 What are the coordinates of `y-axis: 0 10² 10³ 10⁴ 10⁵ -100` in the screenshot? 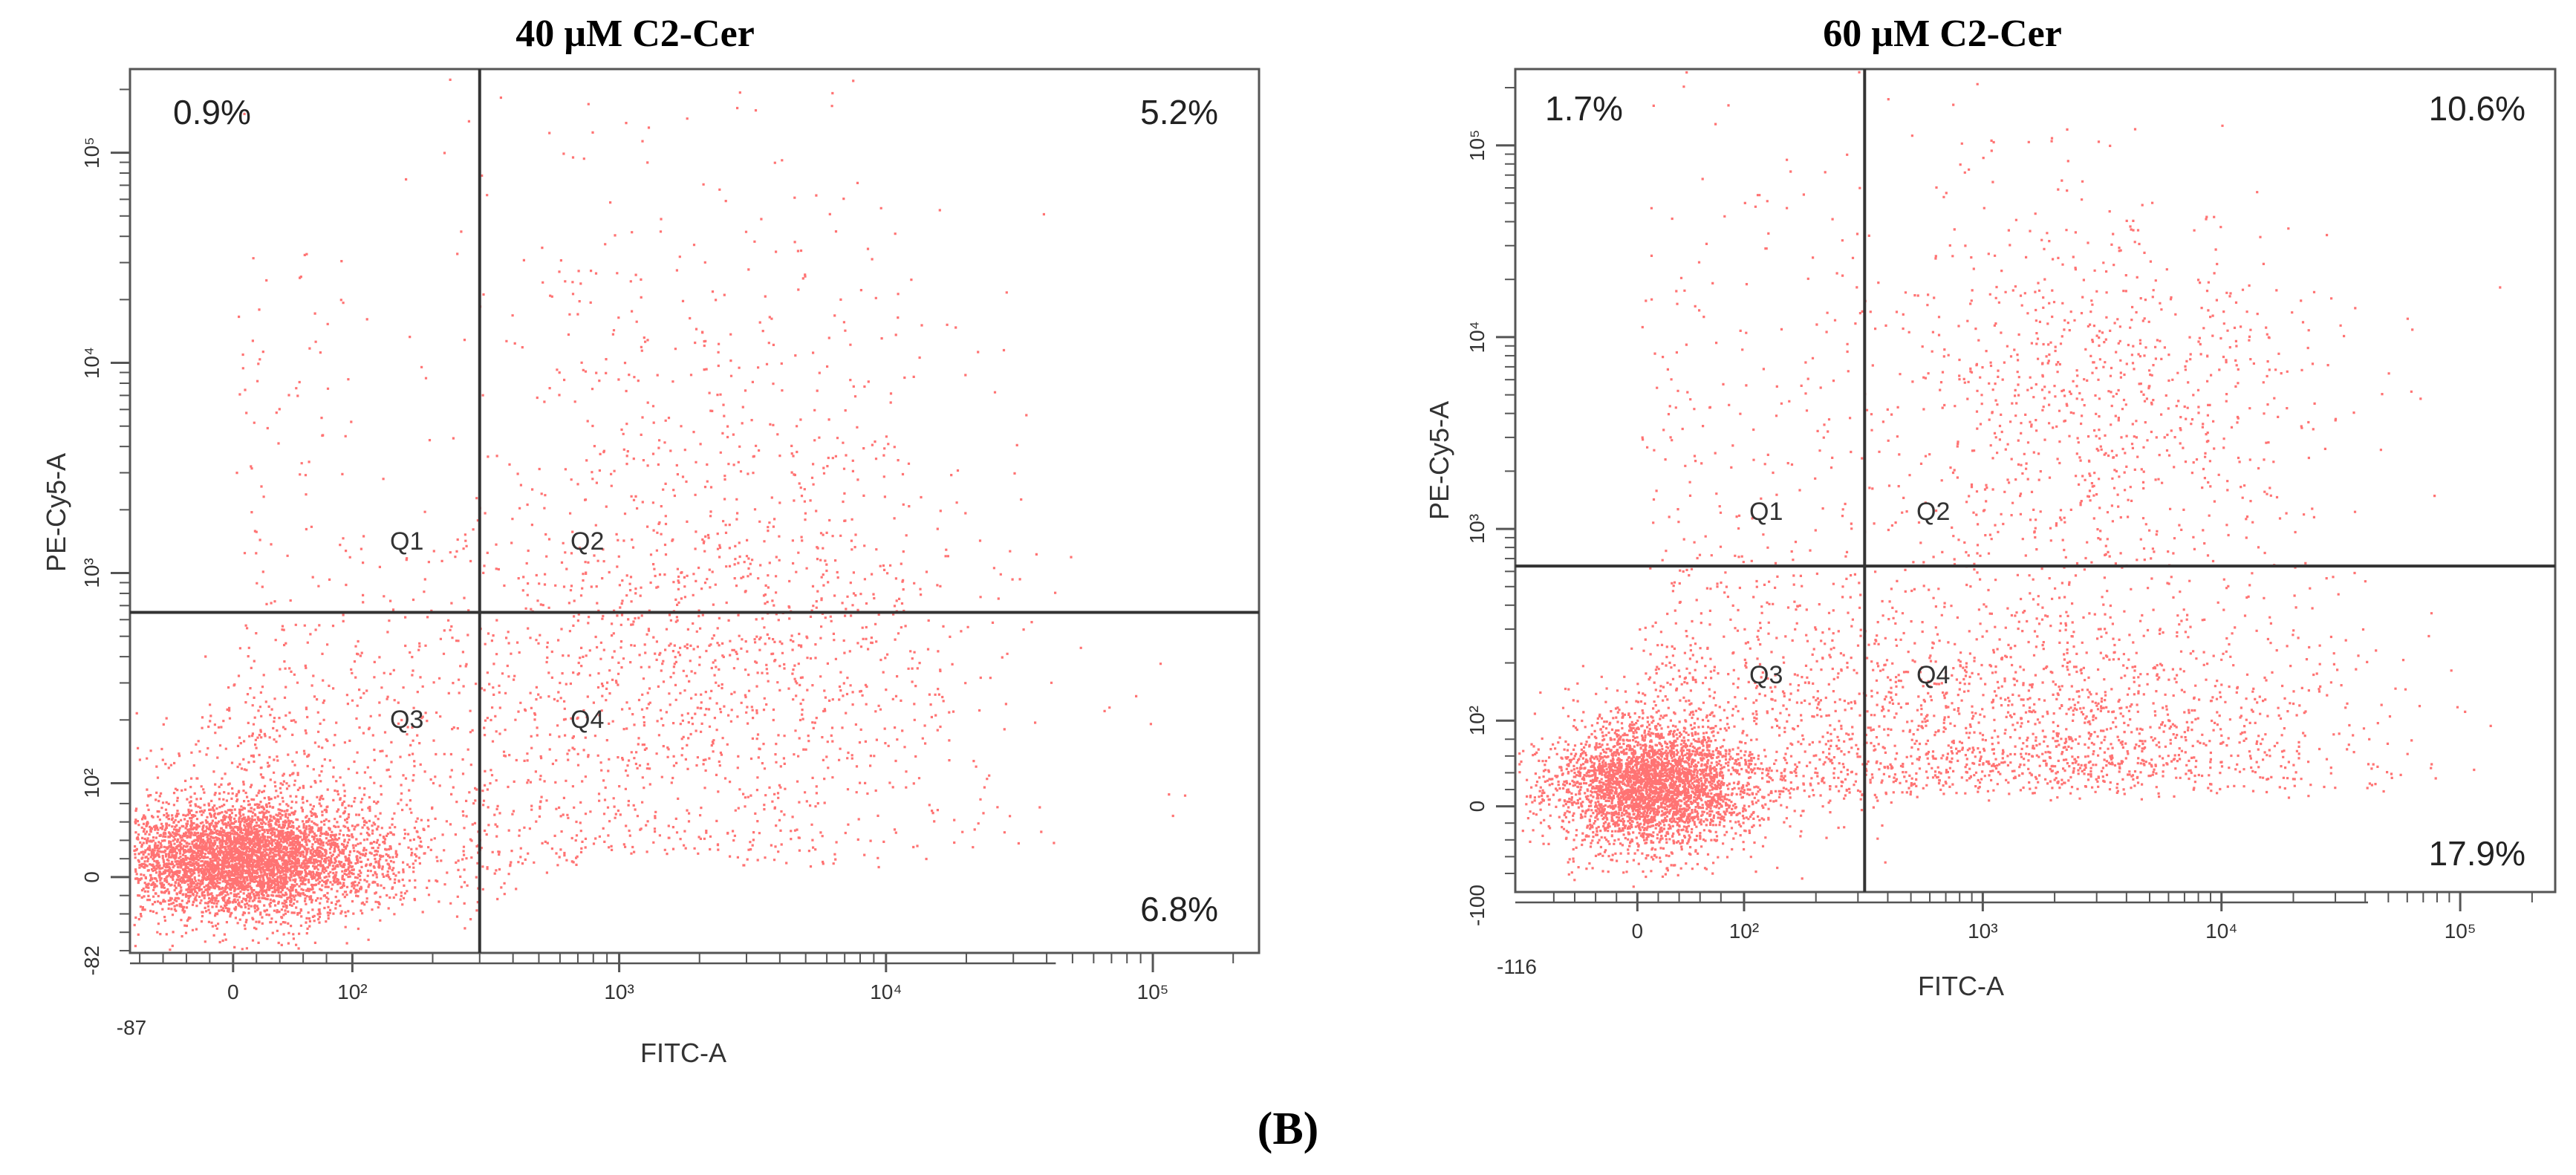 It's located at (1490, 506).